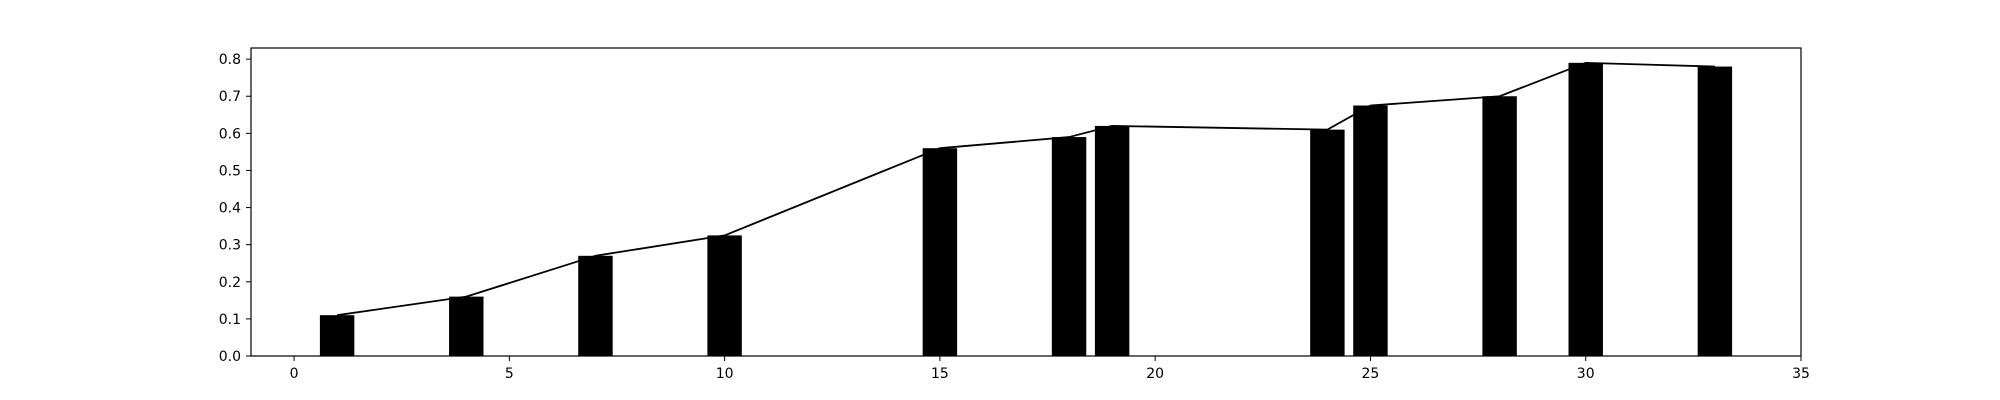 The height and width of the screenshot is (400, 2000). What do you see at coordinates (230, 97) in the screenshot?
I see `y-tick-label: 0.7` at bounding box center [230, 97].